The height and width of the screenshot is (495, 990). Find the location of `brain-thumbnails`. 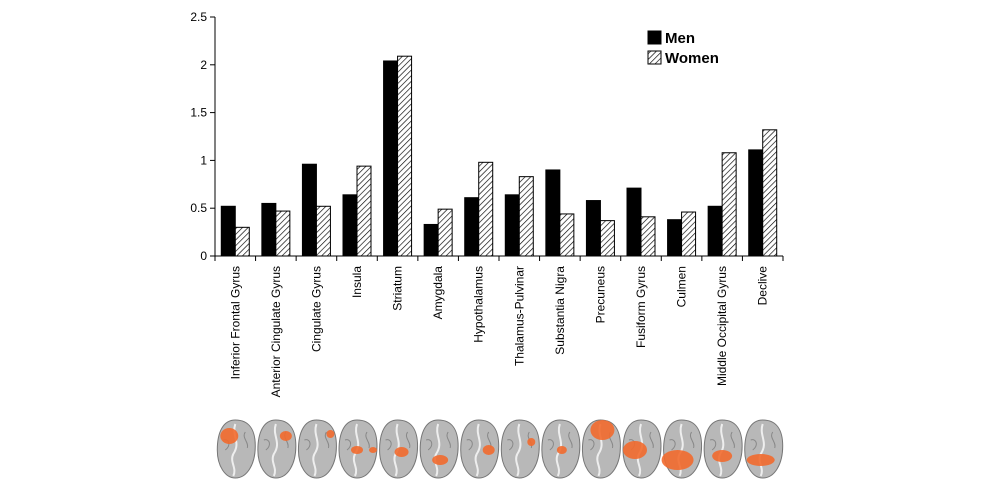

brain-thumbnails is located at coordinates (500, 449).